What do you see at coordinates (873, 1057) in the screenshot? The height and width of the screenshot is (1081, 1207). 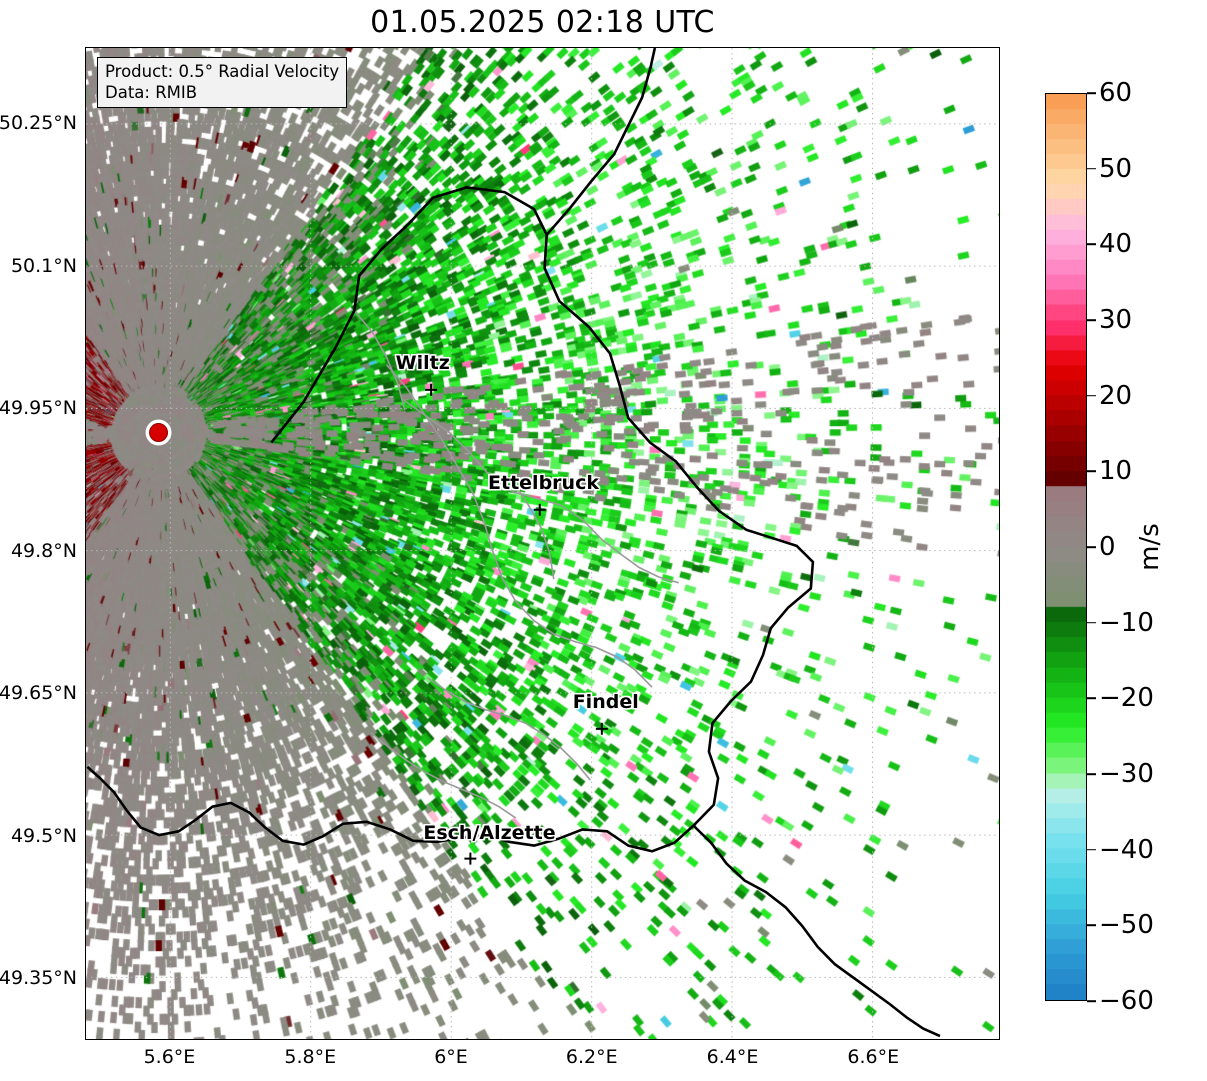 I see `longitude-tick-label: 6.6°E` at bounding box center [873, 1057].